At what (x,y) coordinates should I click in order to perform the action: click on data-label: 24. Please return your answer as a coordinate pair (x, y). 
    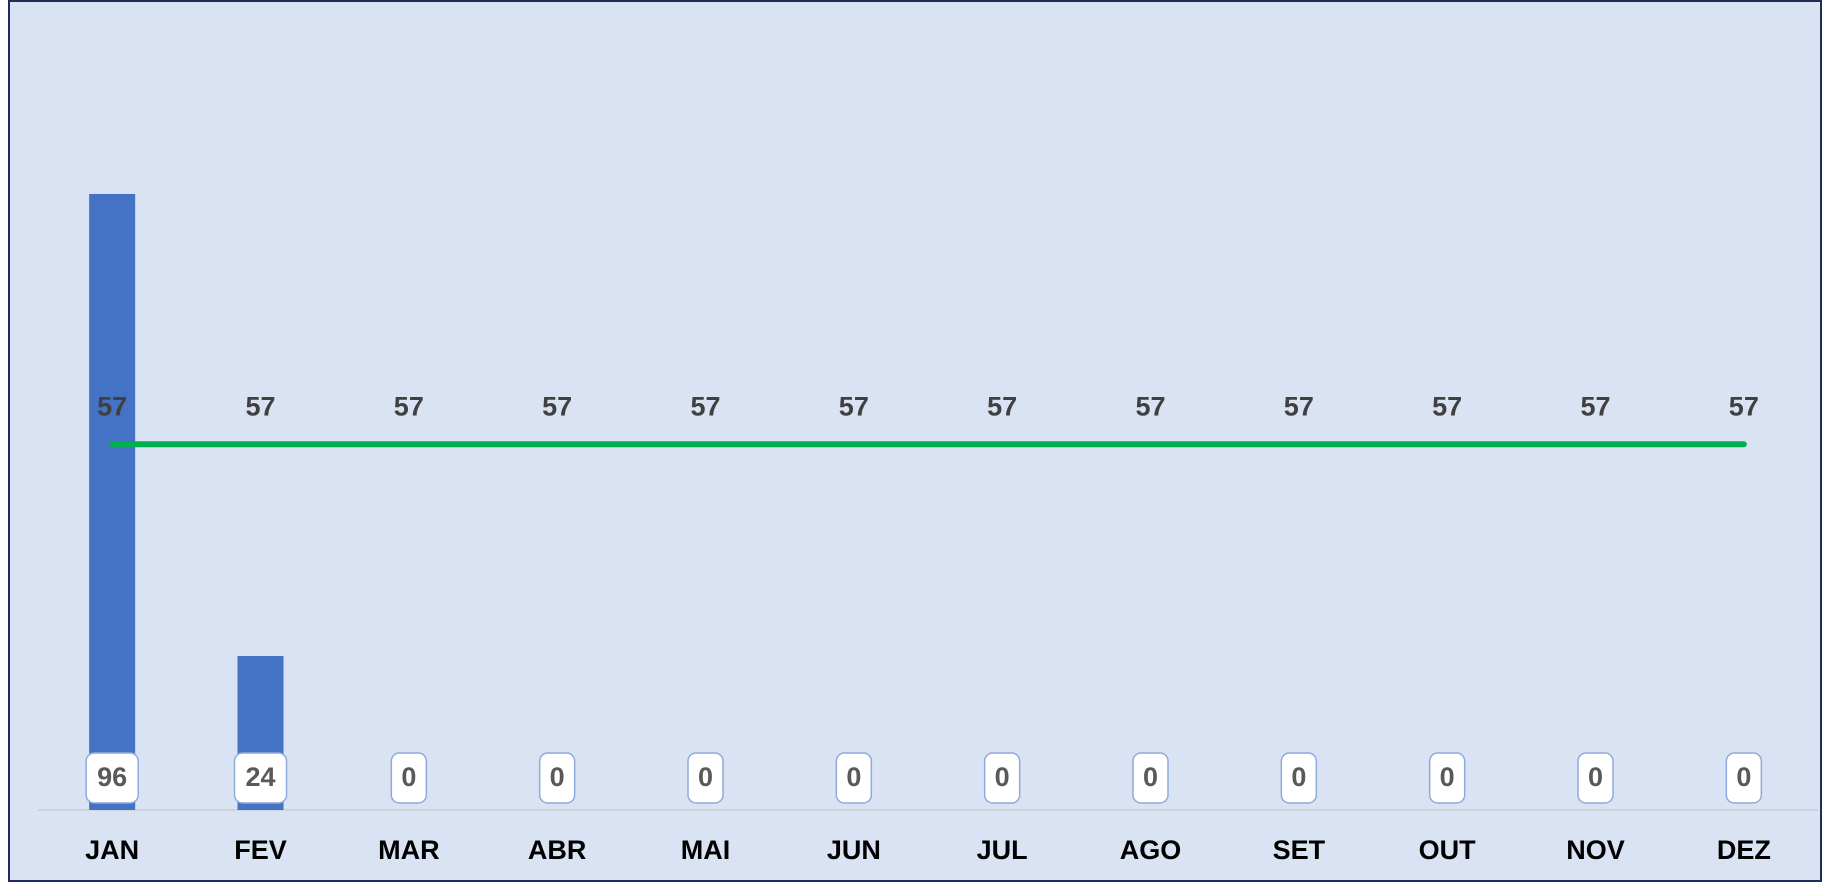
    Looking at the image, I should click on (260, 777).